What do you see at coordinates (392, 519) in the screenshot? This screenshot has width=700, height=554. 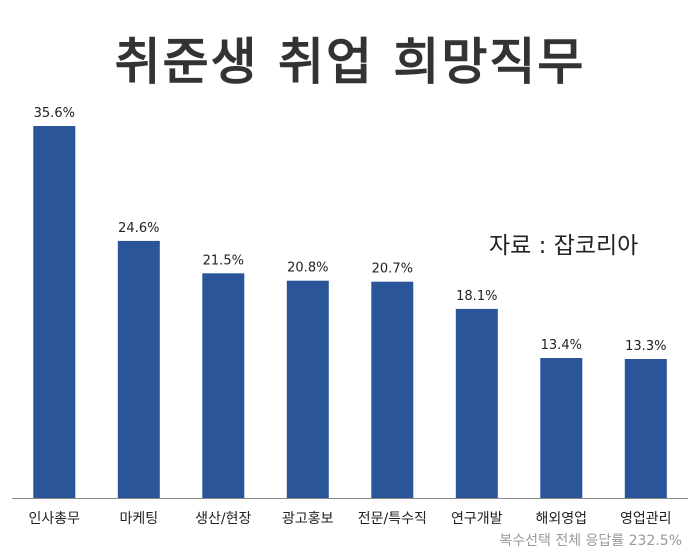 I see `category-label-5: 전문/특수직` at bounding box center [392, 519].